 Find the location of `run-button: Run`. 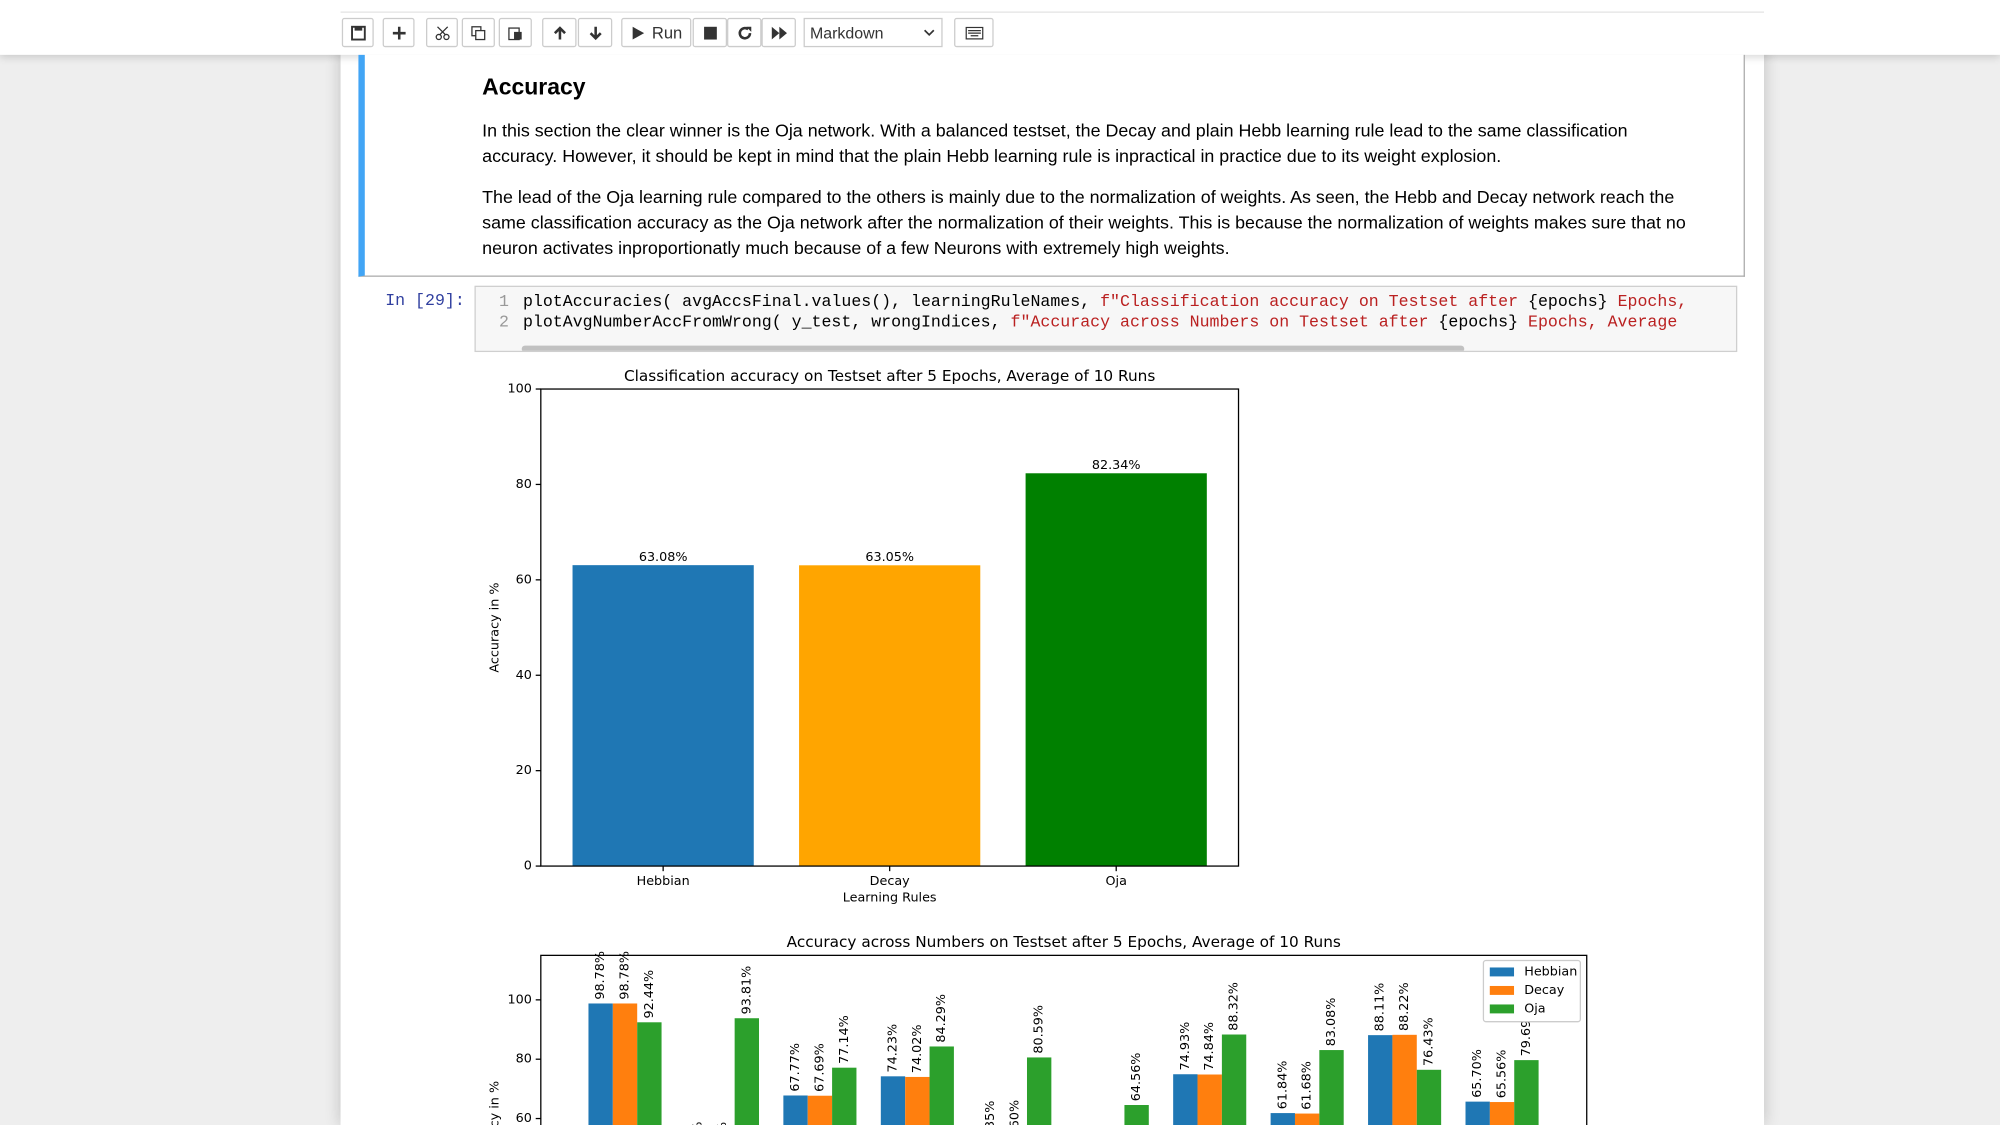

run-button: Run is located at coordinates (656, 32).